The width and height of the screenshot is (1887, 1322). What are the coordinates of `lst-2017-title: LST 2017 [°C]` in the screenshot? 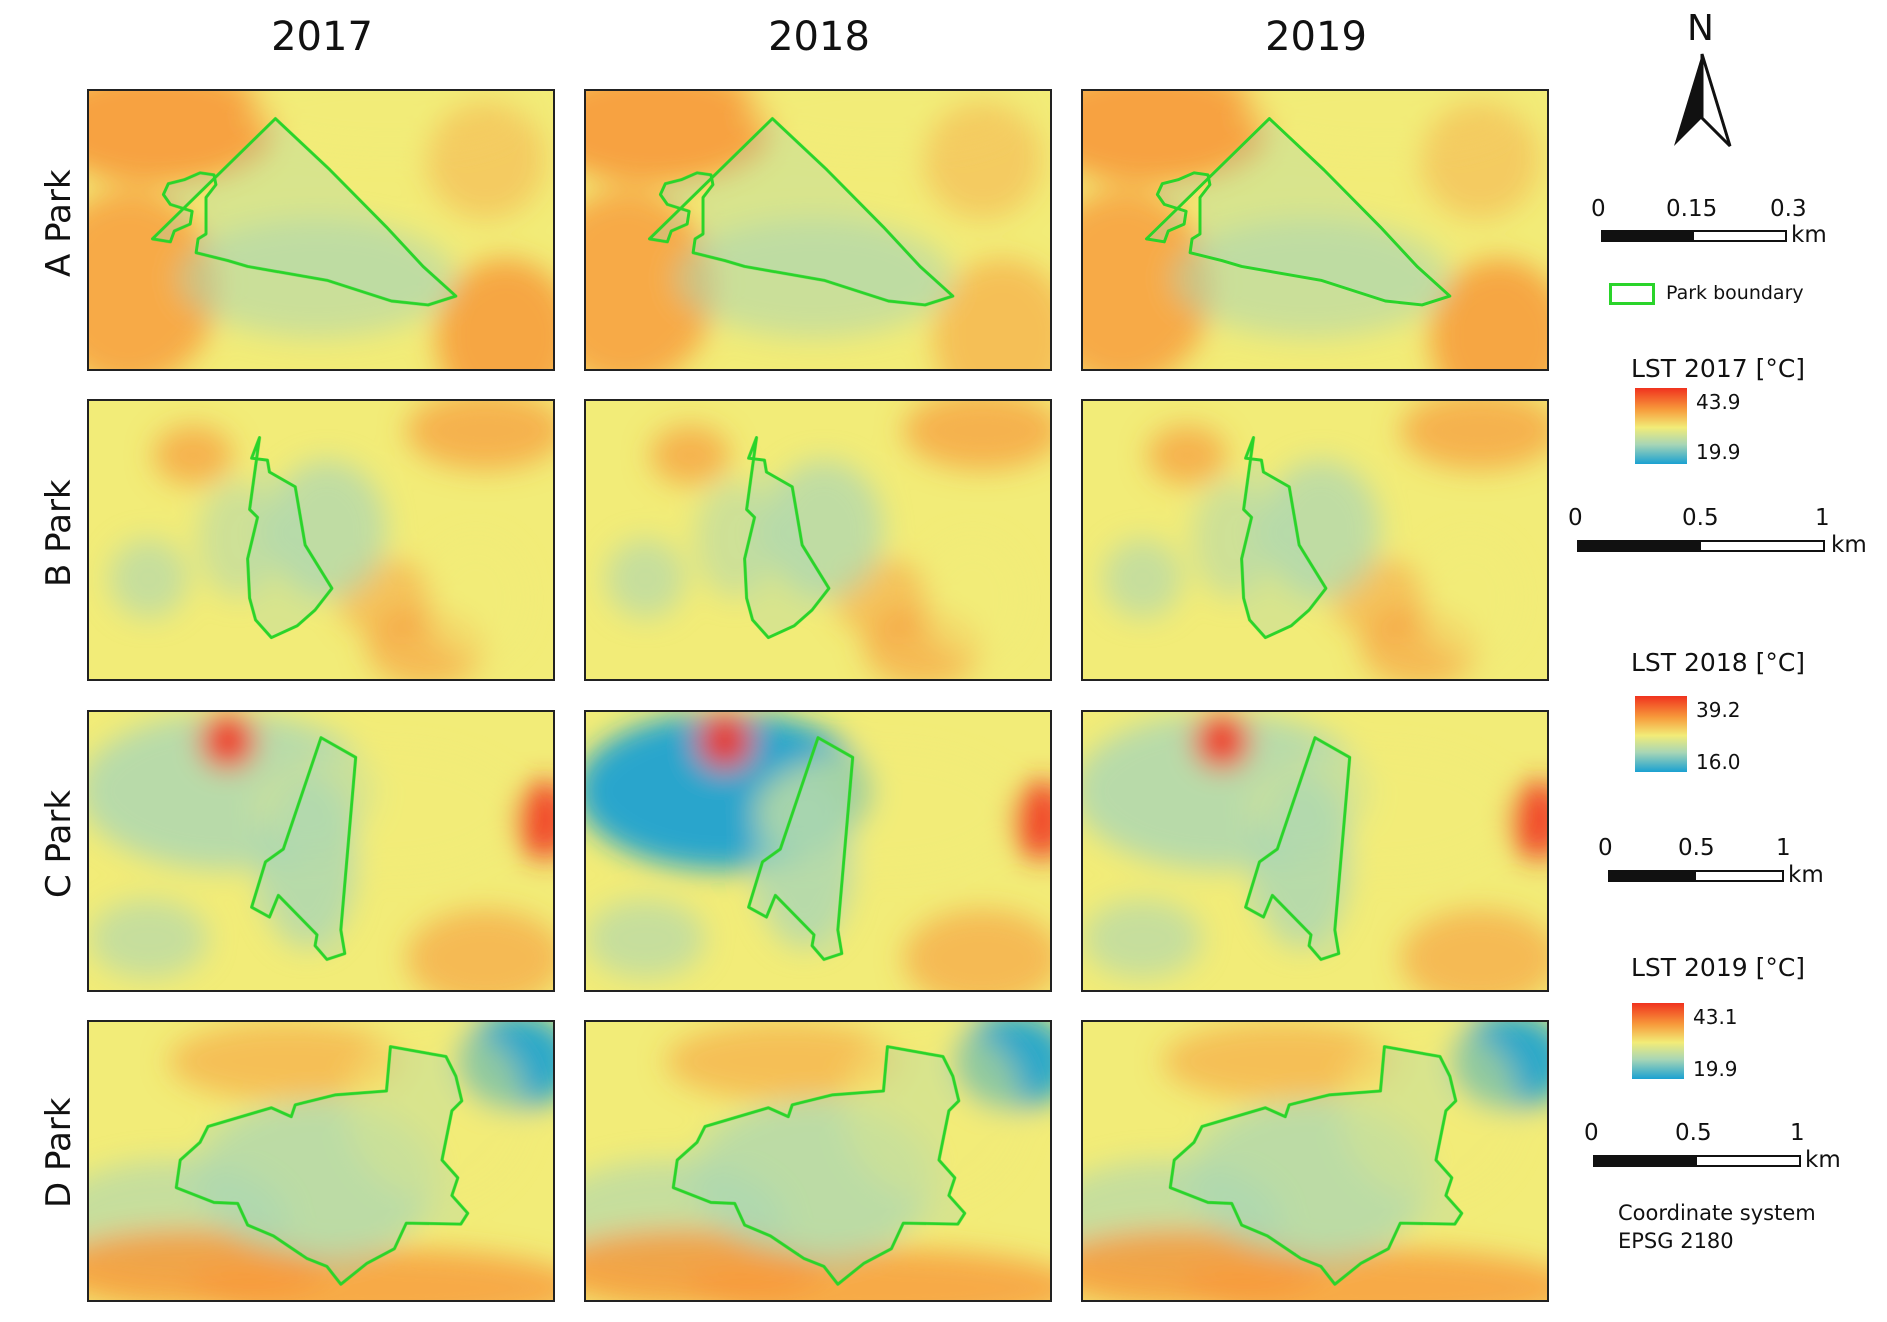 It's located at (1718, 368).